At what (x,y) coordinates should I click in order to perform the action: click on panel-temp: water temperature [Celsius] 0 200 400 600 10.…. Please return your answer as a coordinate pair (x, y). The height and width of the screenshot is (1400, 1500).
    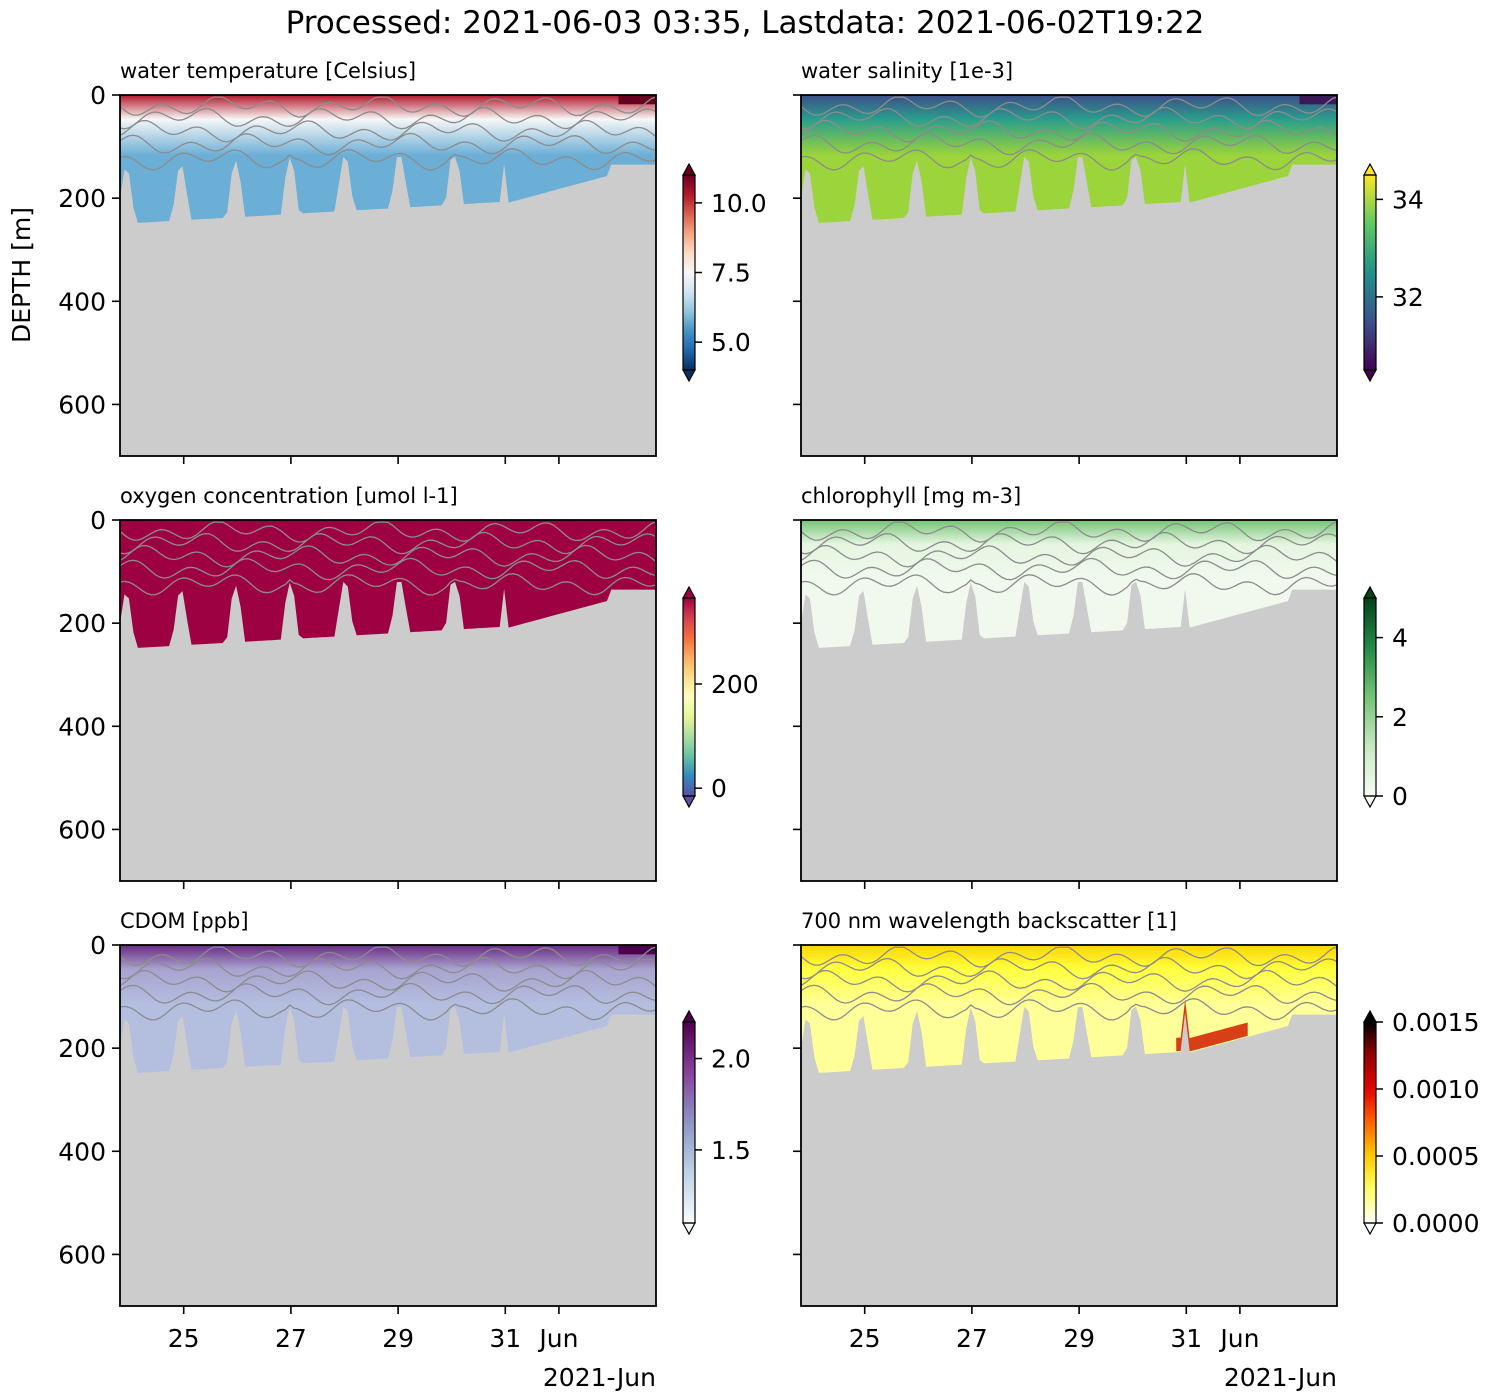
    Looking at the image, I should click on (412, 261).